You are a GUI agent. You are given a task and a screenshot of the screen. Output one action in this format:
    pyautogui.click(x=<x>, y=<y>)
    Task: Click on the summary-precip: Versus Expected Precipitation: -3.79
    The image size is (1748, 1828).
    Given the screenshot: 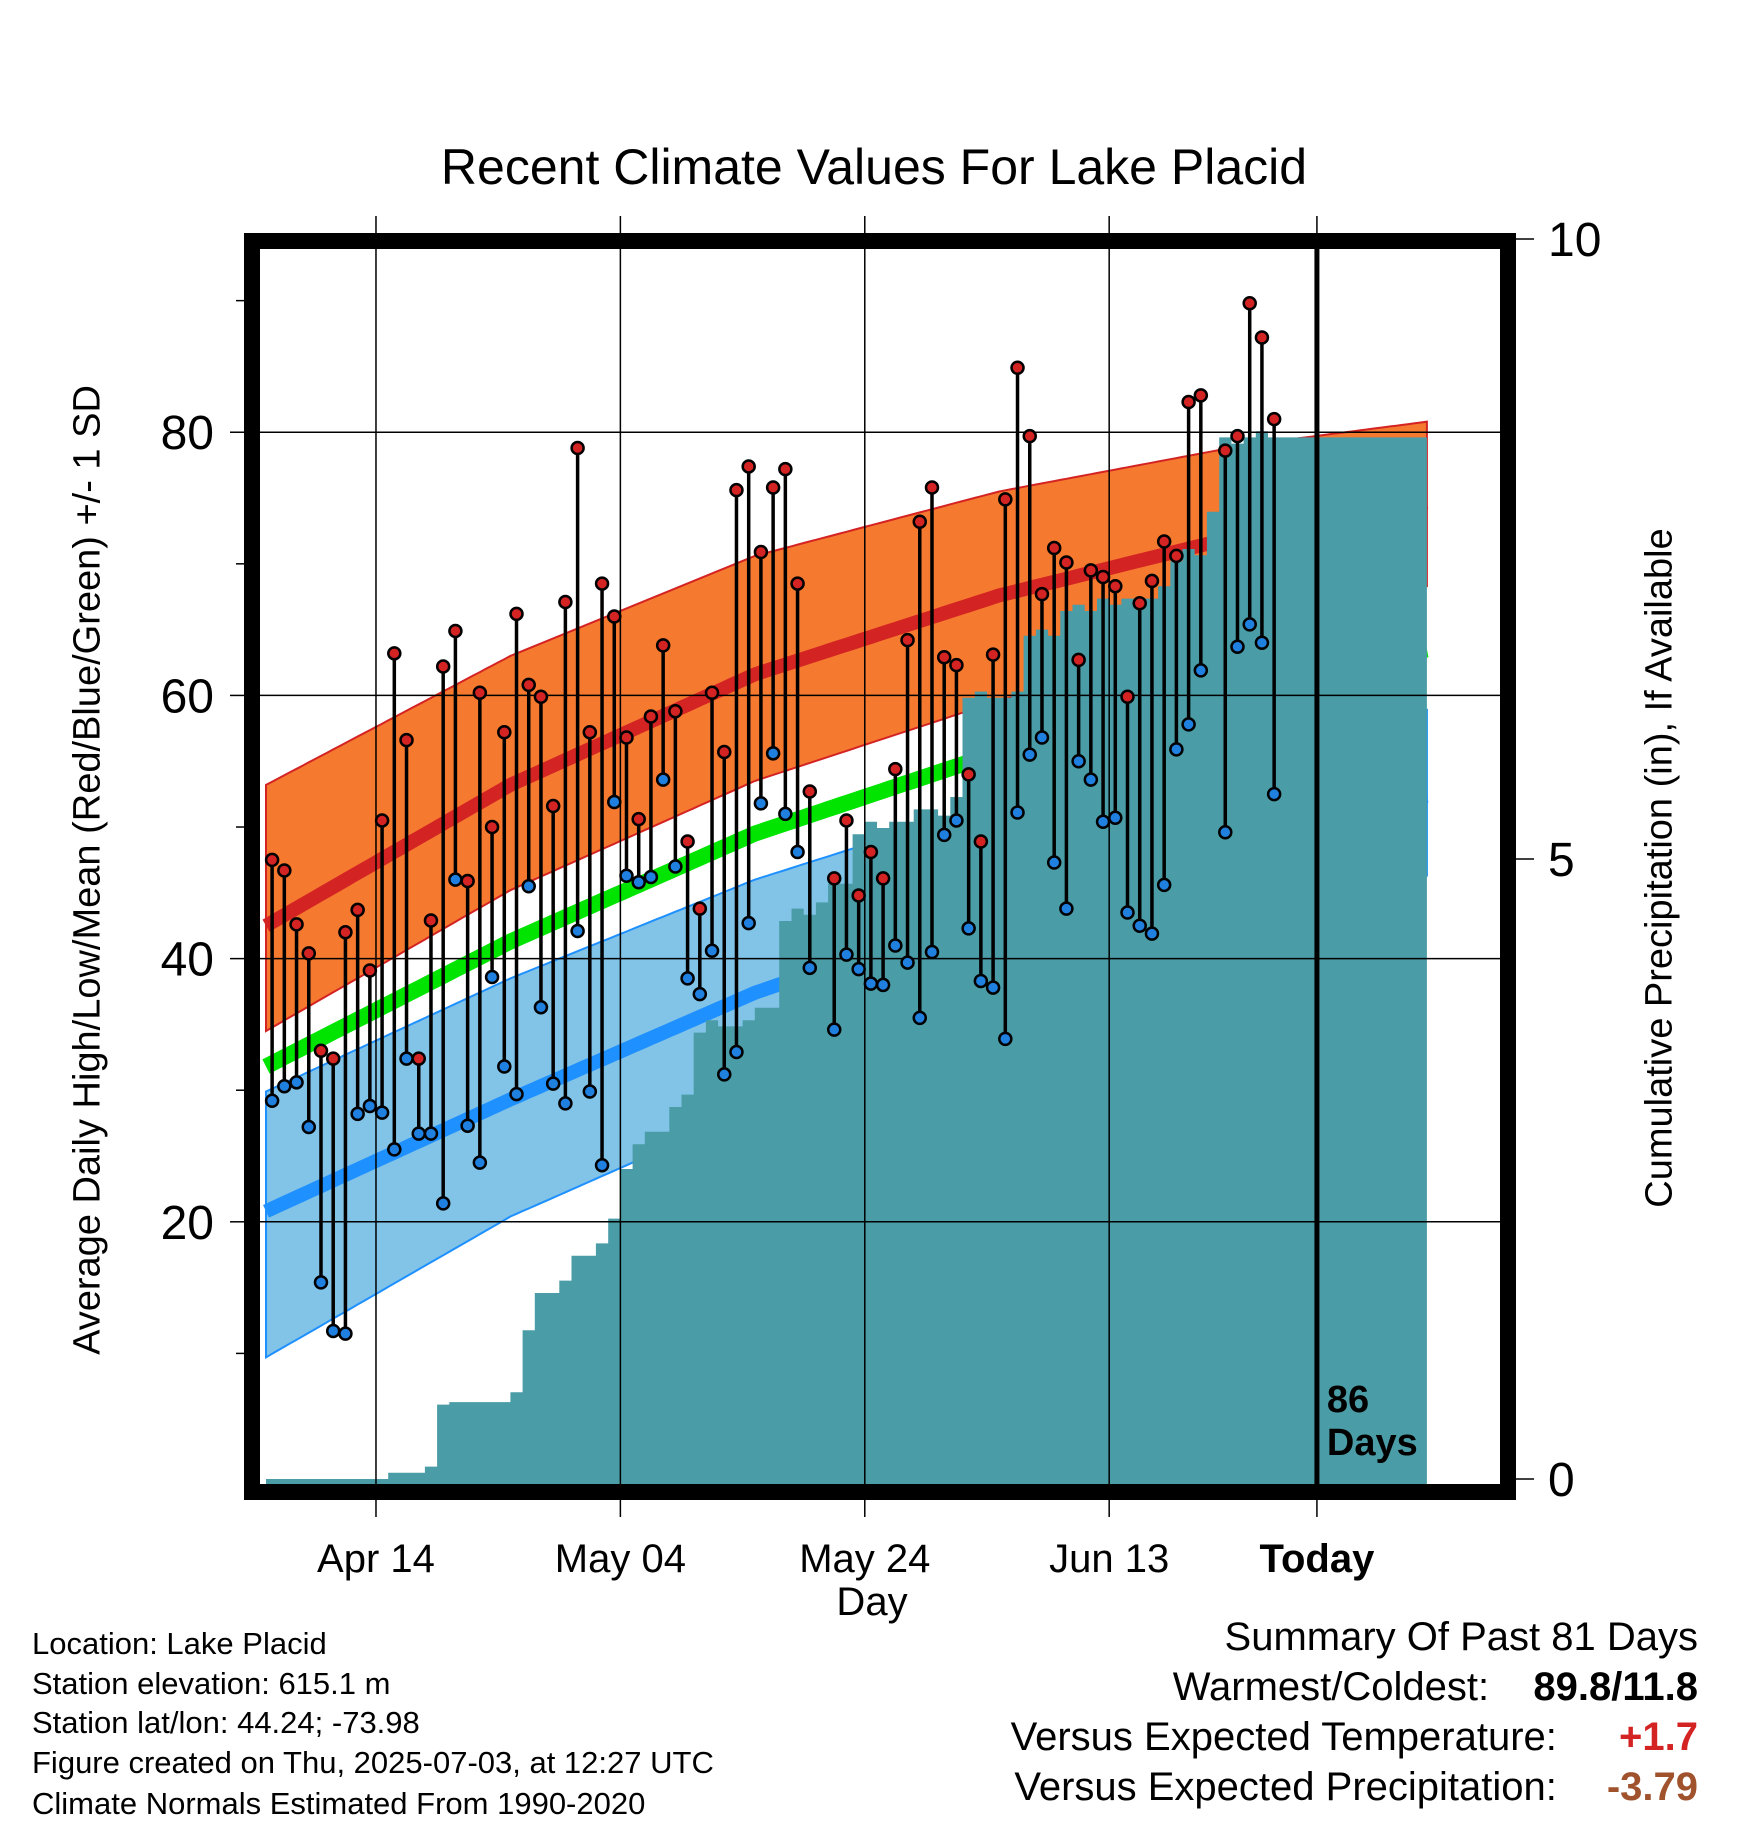 What is the action you would take?
    pyautogui.click(x=1356, y=1787)
    